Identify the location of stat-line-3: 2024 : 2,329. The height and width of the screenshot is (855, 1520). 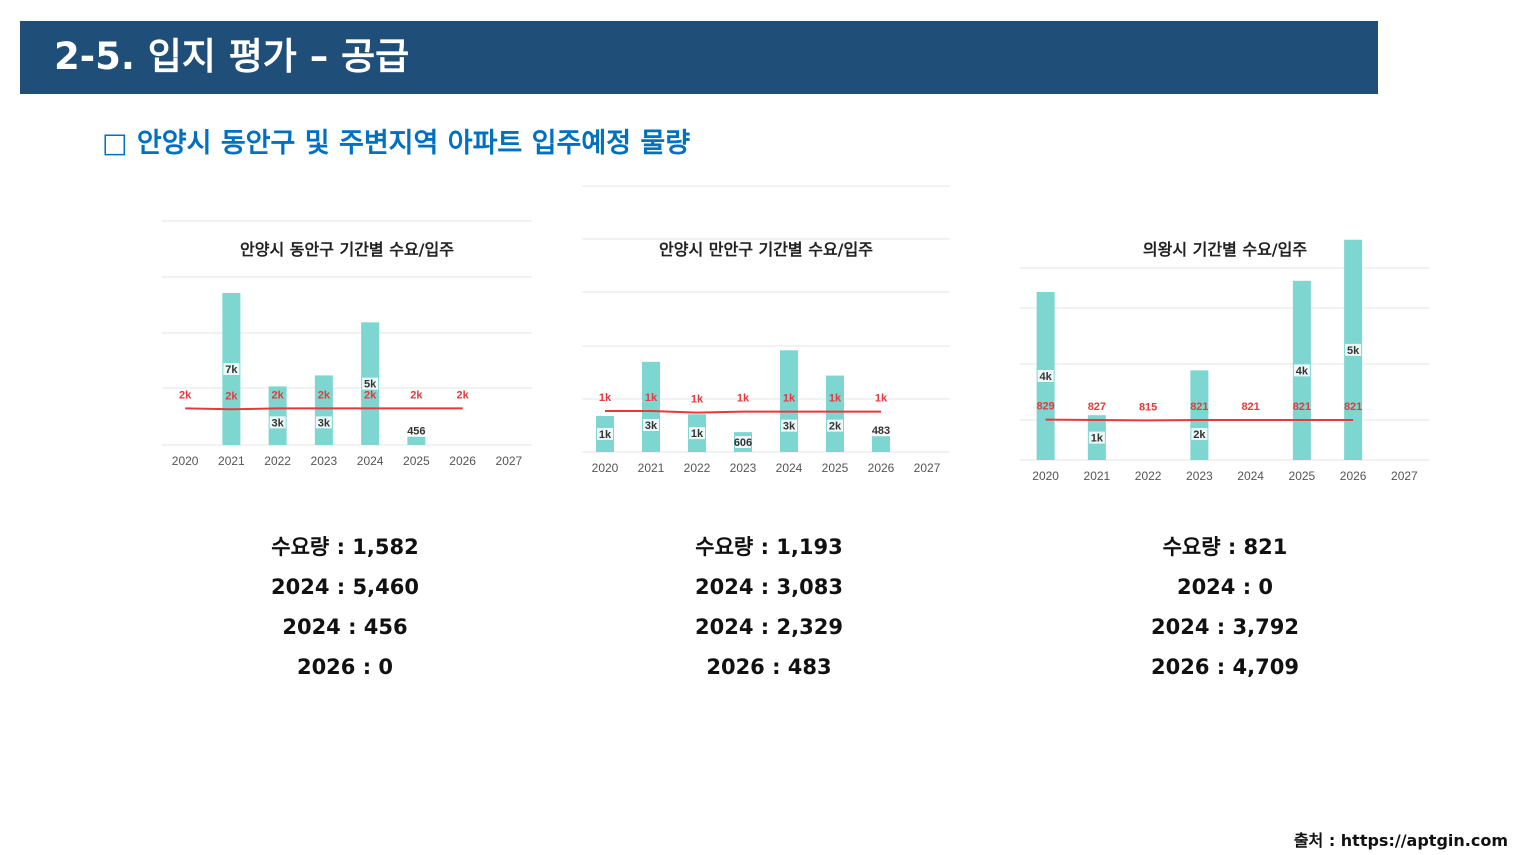
(769, 627).